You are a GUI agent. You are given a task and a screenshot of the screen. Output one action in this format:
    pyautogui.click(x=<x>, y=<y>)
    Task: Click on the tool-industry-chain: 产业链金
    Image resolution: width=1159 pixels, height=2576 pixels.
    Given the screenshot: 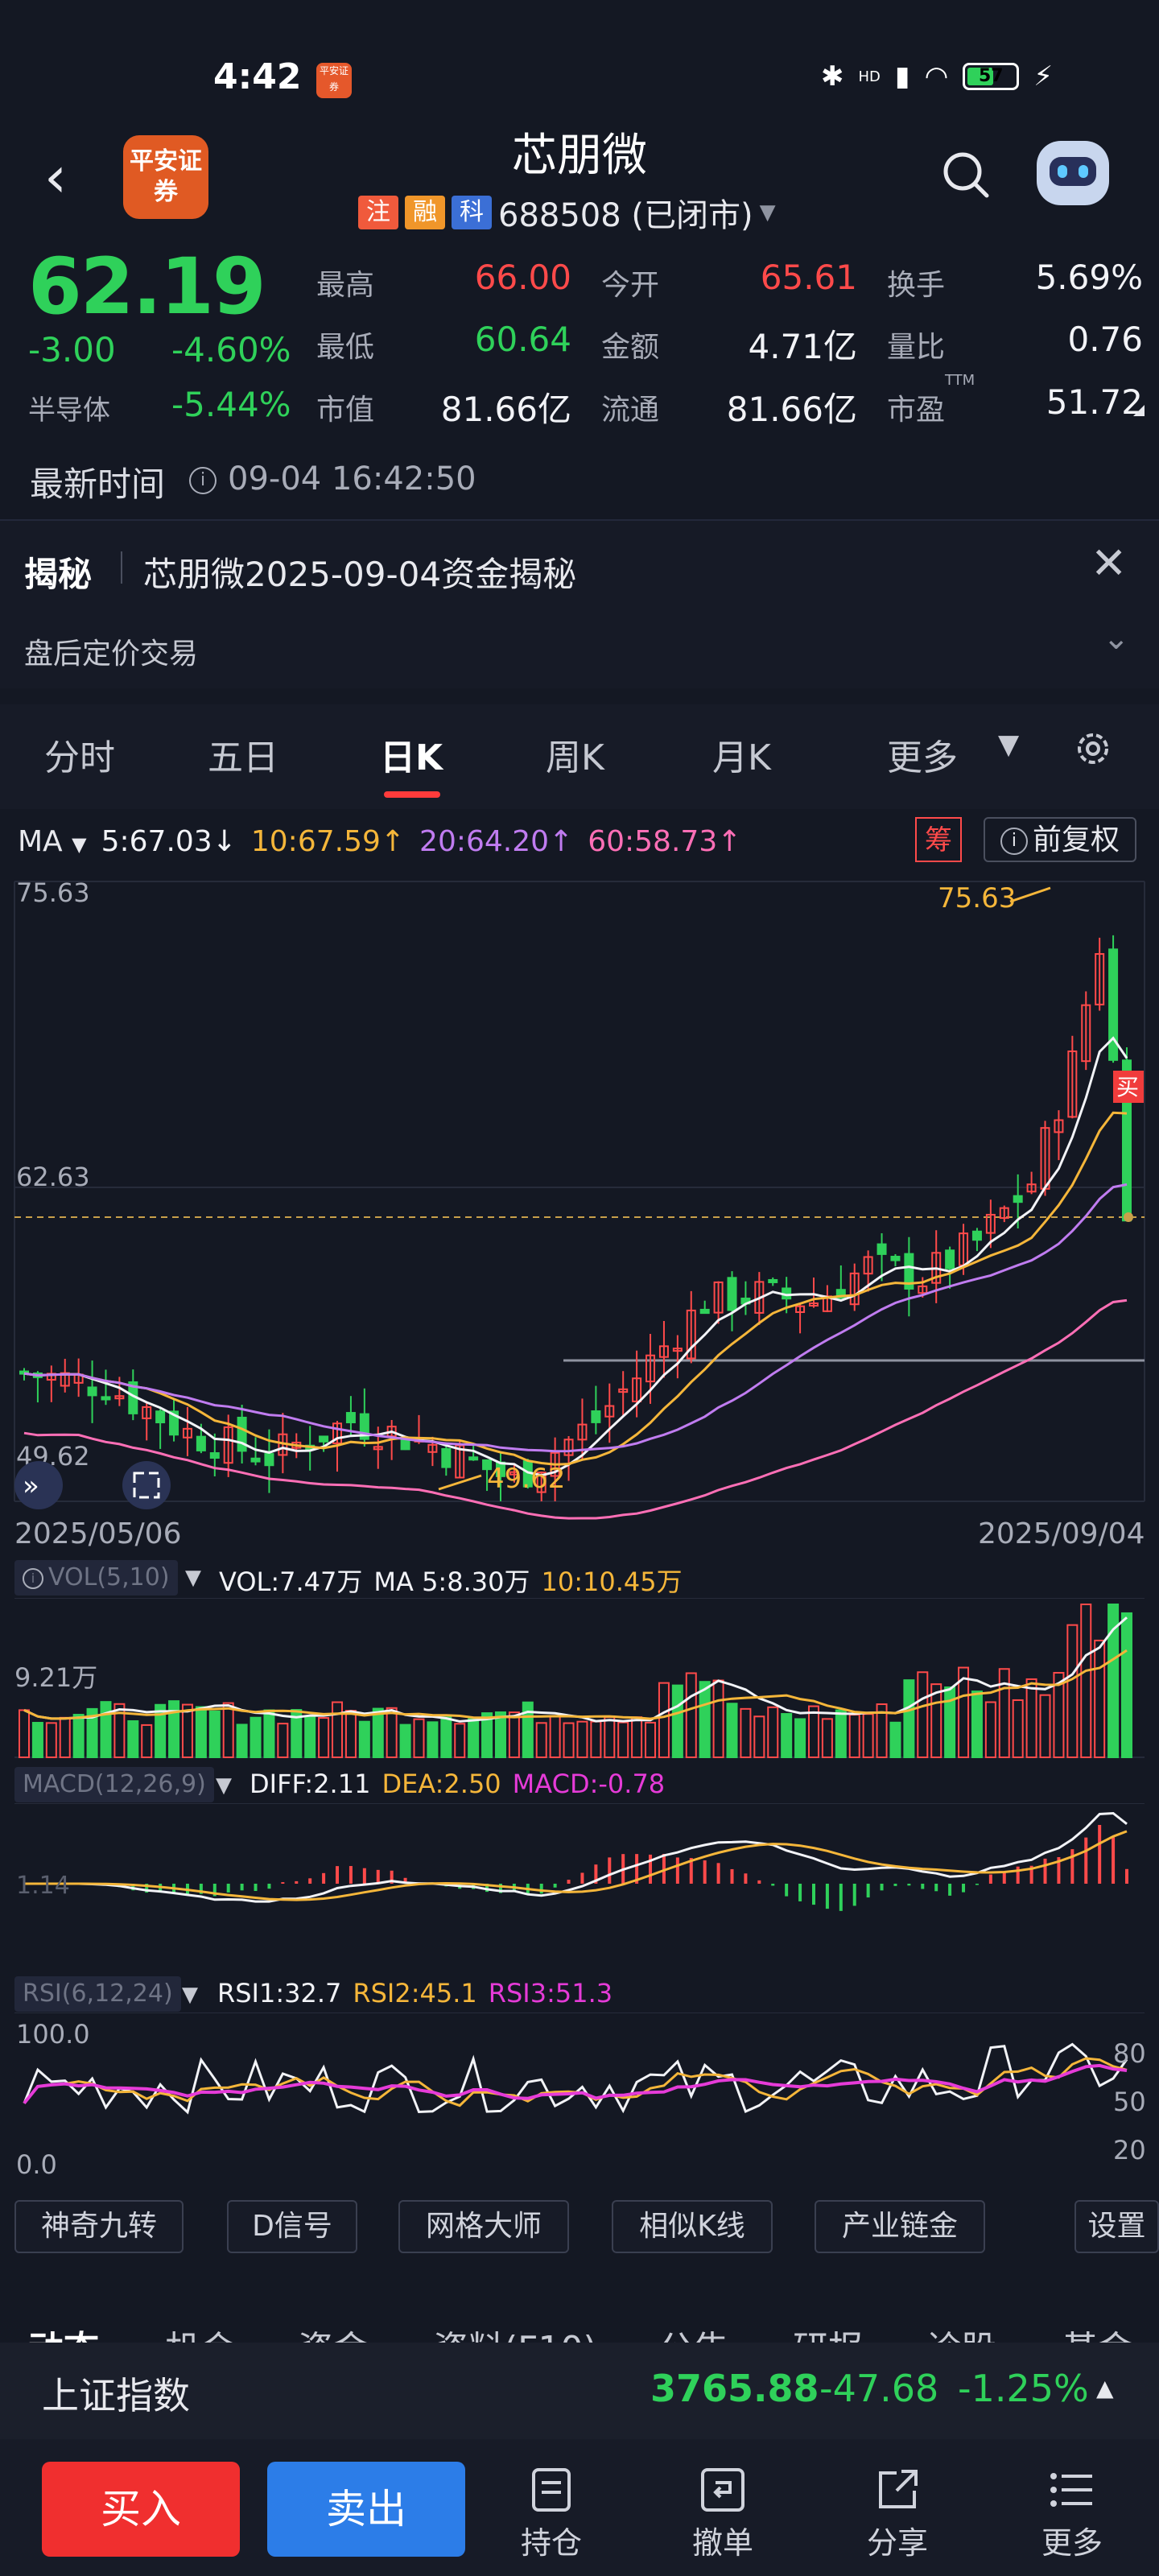 What is the action you would take?
    pyautogui.click(x=900, y=2226)
    